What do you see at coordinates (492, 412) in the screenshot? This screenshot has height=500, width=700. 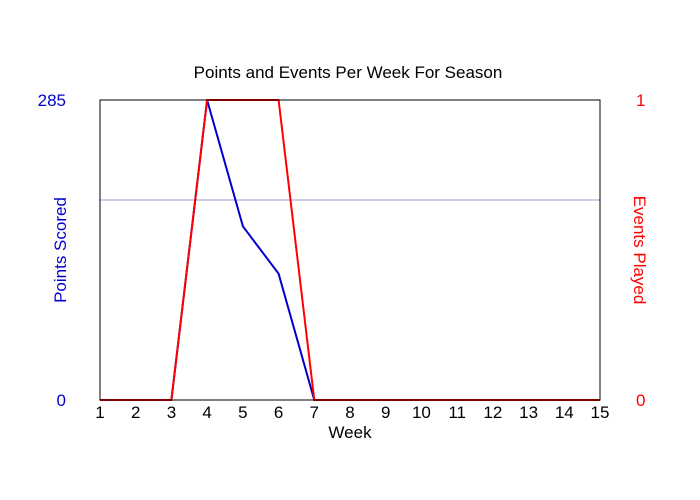 I see `x-tick-label: 12` at bounding box center [492, 412].